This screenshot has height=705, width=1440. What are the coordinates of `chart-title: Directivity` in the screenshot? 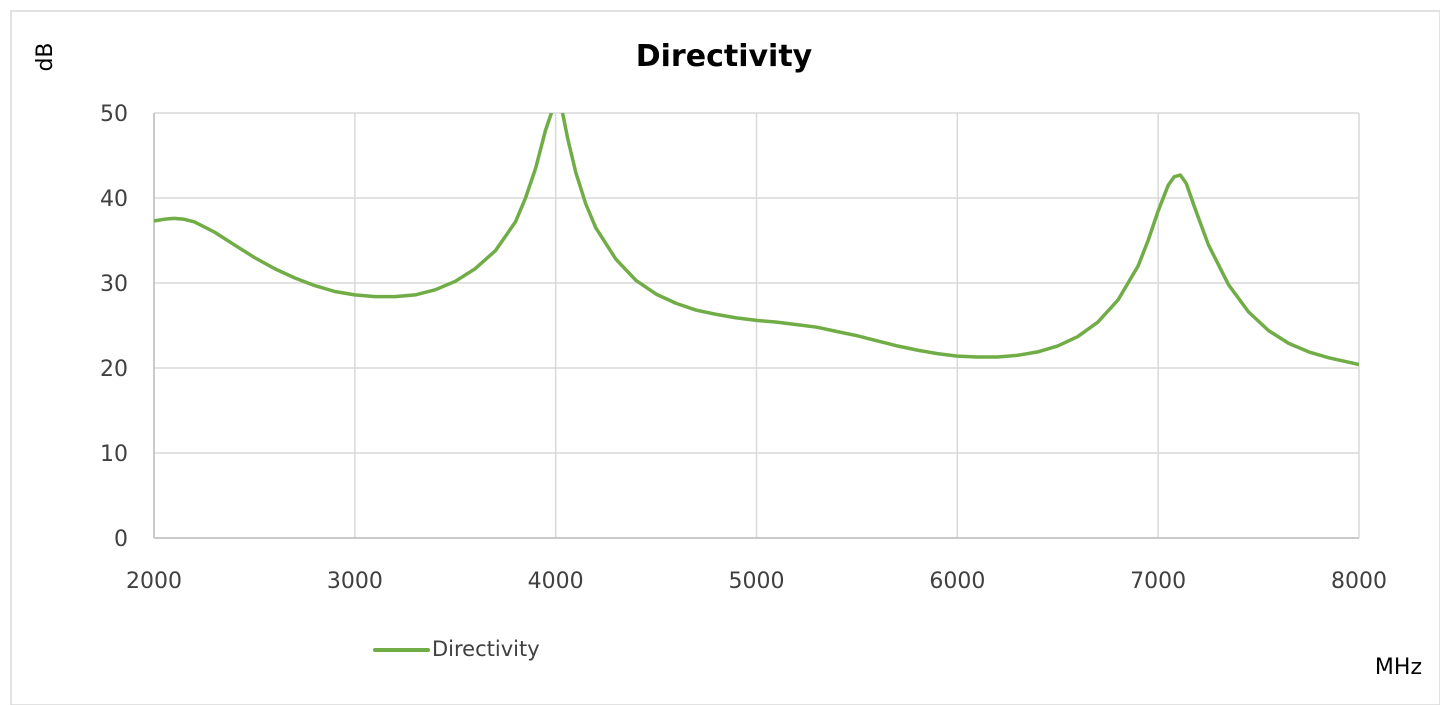 It's located at (724, 56).